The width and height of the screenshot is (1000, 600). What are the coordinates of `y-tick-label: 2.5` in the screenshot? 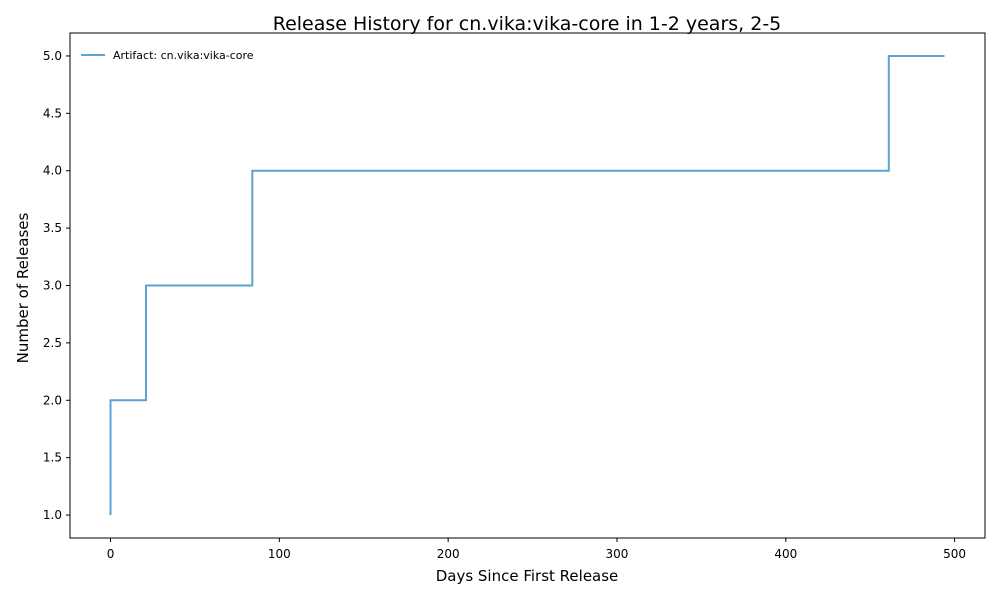 It's located at (52, 343).